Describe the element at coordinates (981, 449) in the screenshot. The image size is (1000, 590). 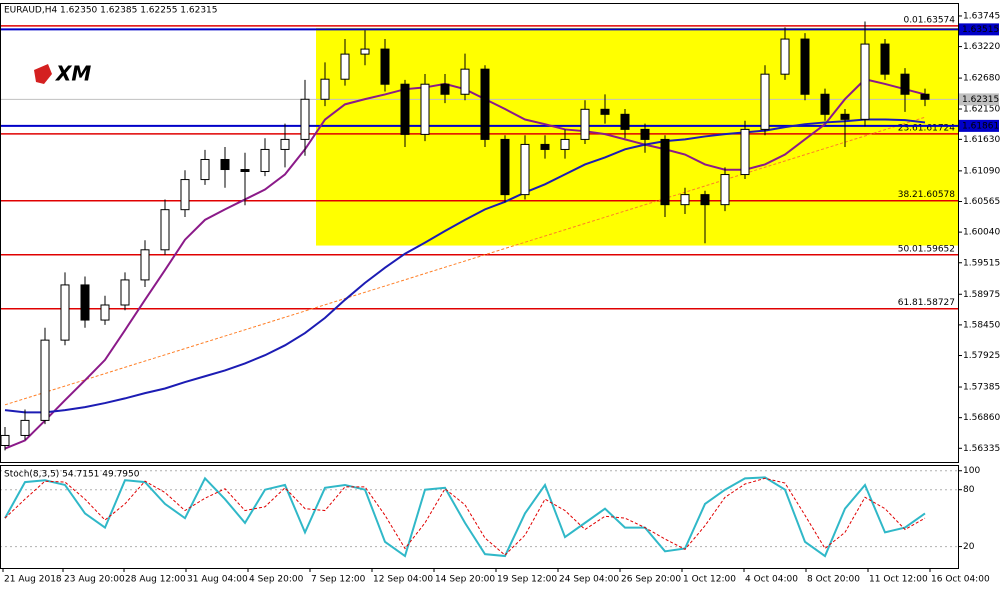
I see `y-tick-label: 1.56335` at that location.